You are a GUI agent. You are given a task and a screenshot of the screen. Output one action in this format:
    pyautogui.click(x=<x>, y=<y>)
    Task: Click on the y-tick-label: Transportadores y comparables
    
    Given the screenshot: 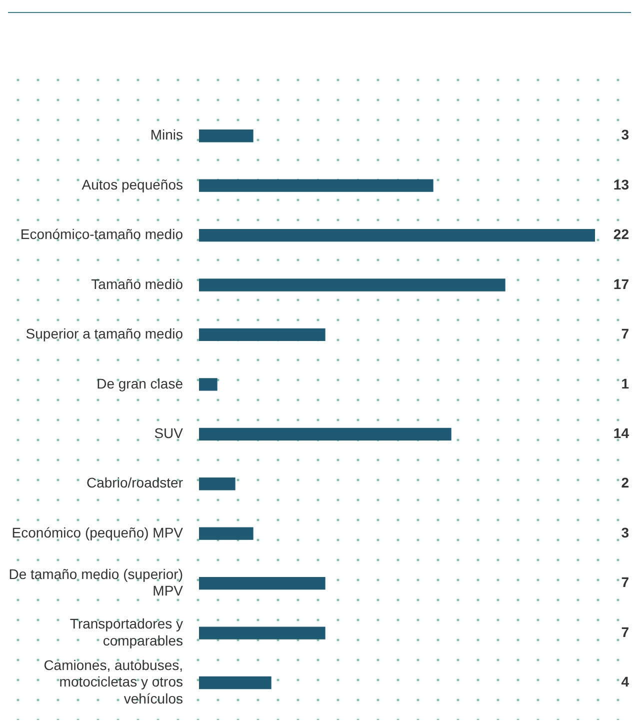 What is the action you would take?
    pyautogui.click(x=126, y=631)
    